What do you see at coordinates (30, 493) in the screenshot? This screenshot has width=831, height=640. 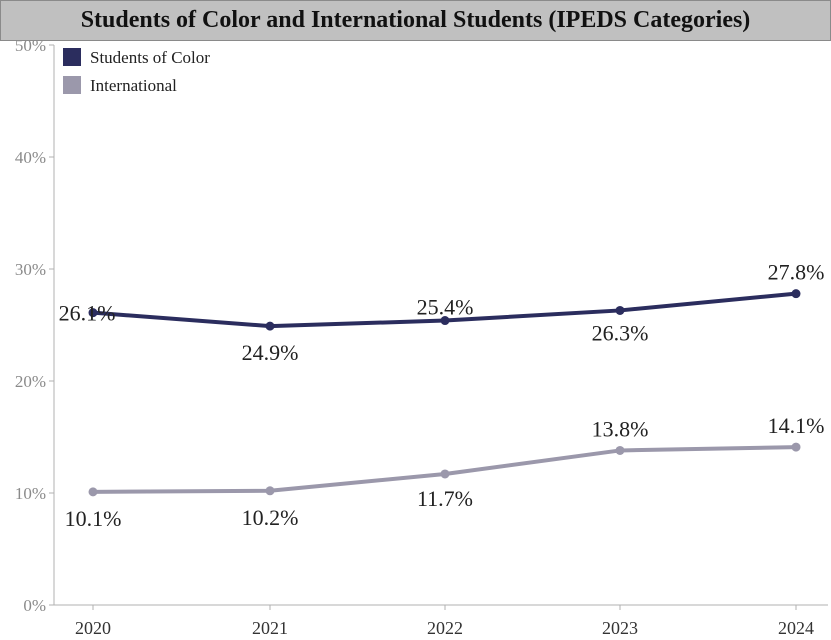 I see `y-tick-label: 10%` at bounding box center [30, 493].